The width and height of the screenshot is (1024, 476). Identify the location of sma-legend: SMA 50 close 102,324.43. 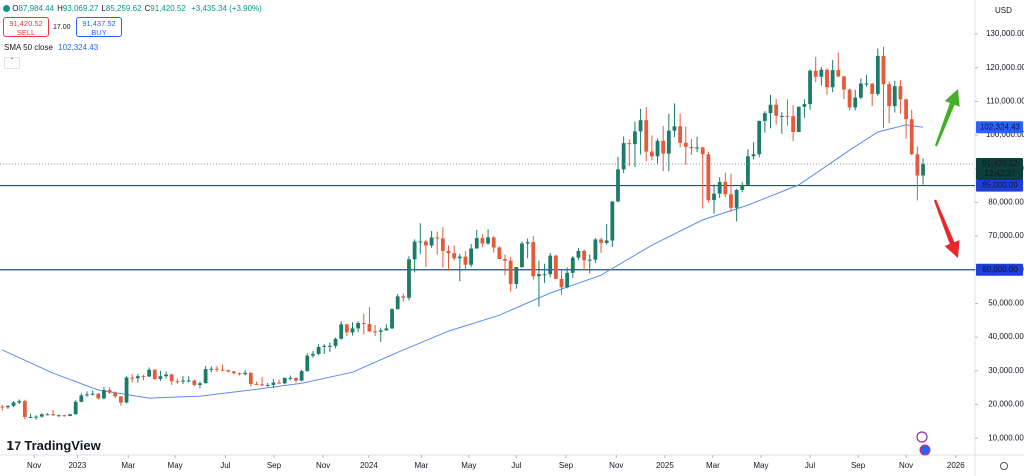
(51, 47).